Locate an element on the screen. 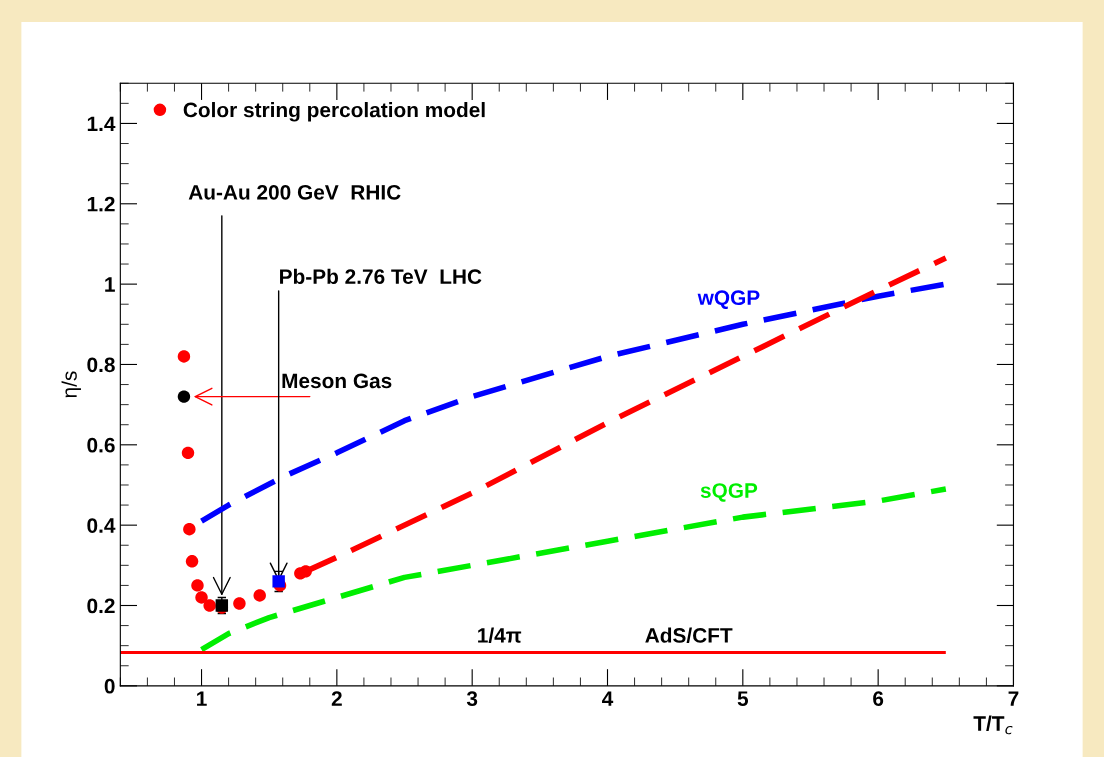  x-tick-label: 5 is located at coordinates (743, 699).